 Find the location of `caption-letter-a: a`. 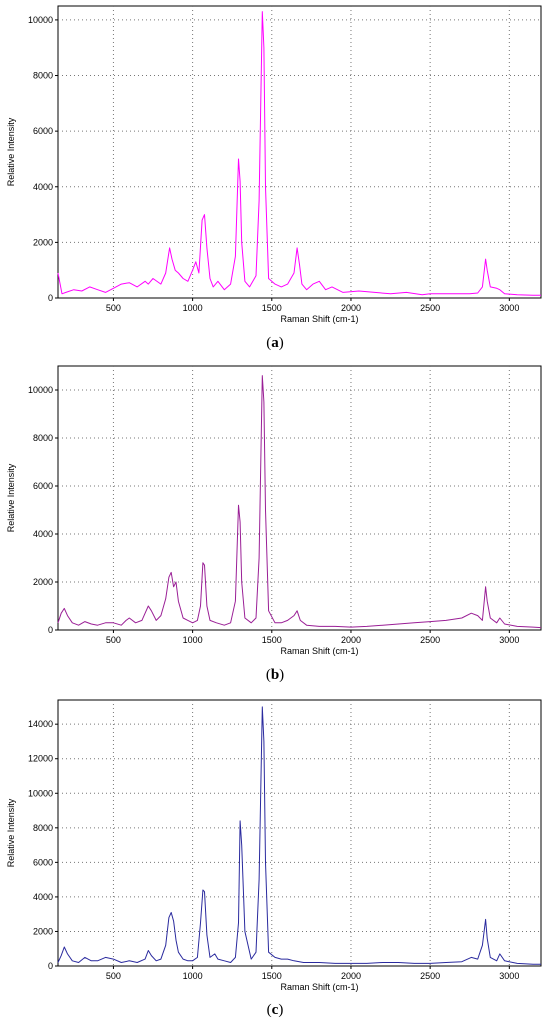

caption-letter-a: a is located at coordinates (275, 343).